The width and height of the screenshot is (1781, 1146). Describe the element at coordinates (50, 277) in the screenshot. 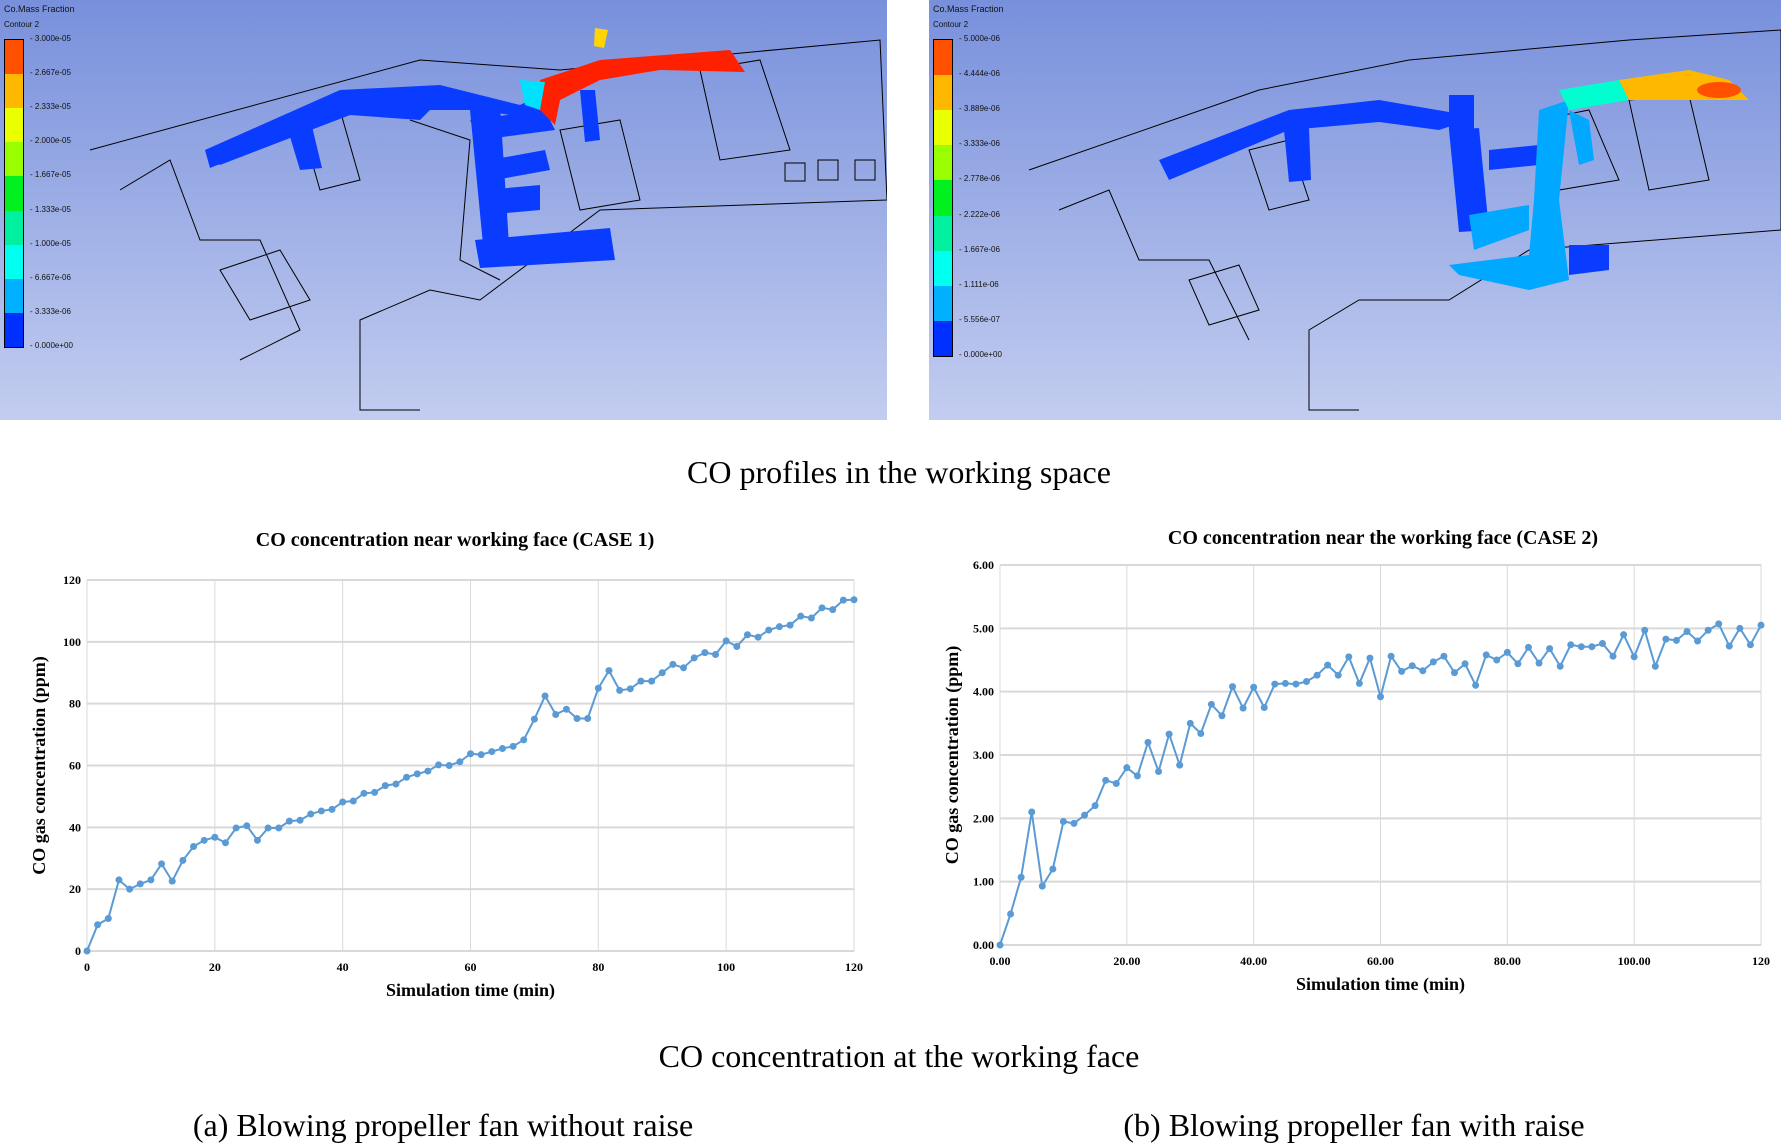

I see `legend-tick-label: - 6.667e-06` at that location.